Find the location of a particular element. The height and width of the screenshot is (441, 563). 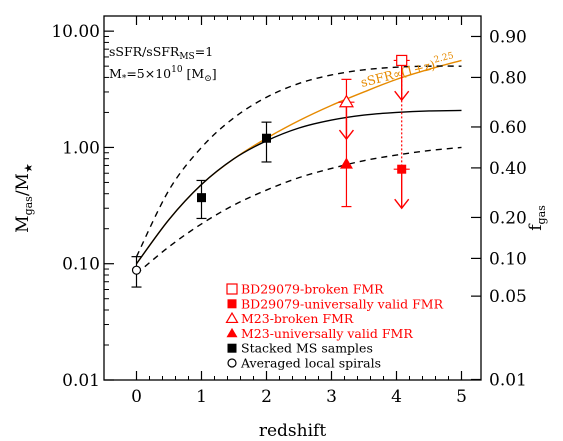

ylabel-left-main: M is located at coordinates (23, 223).